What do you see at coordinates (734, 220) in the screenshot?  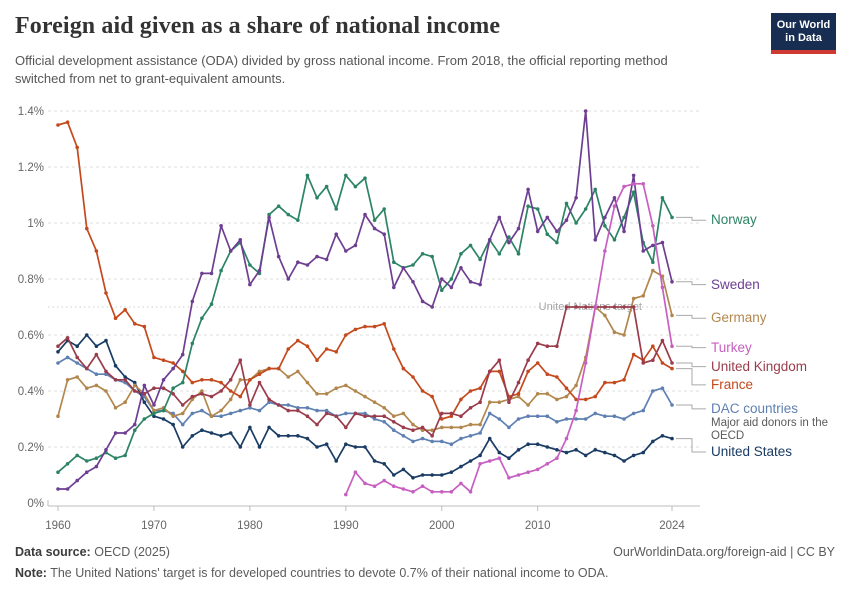 I see `legend-norway: Norway` at bounding box center [734, 220].